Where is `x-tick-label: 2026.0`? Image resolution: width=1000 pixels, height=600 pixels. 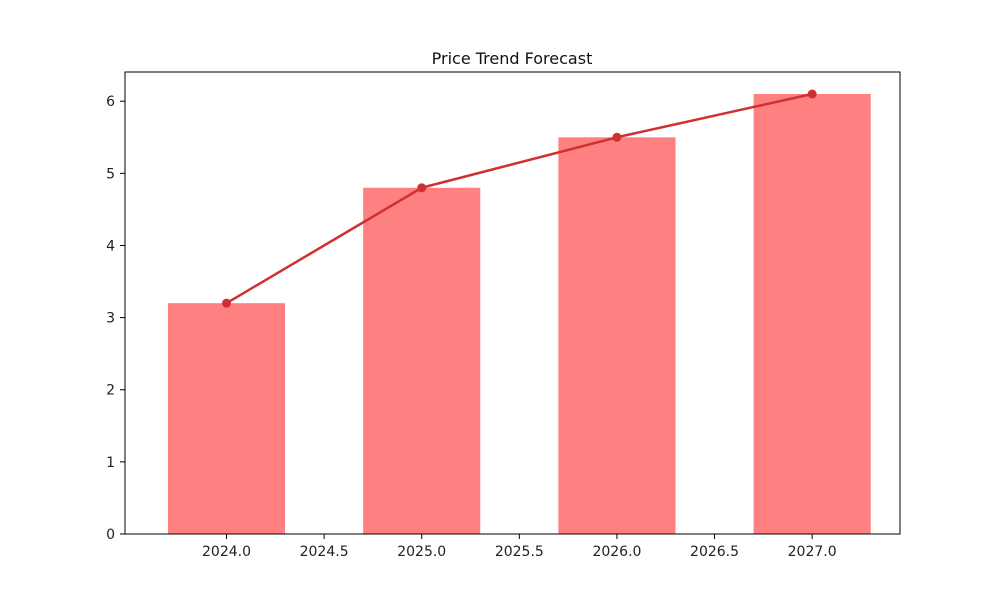 x-tick-label: 2026.0 is located at coordinates (616, 552).